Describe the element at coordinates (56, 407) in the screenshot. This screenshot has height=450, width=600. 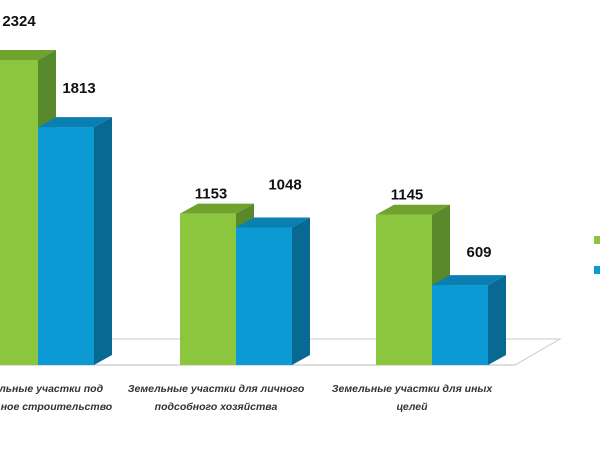
I see `category-label: жилищное строительство` at that location.